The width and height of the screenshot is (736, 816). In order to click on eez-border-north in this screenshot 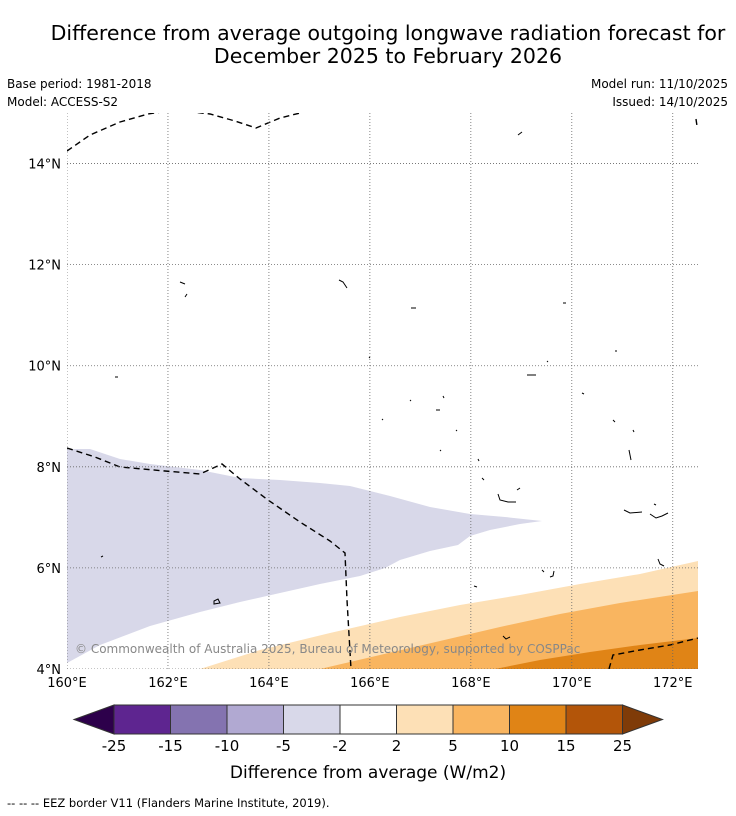, I will do `click(184, 132)`.